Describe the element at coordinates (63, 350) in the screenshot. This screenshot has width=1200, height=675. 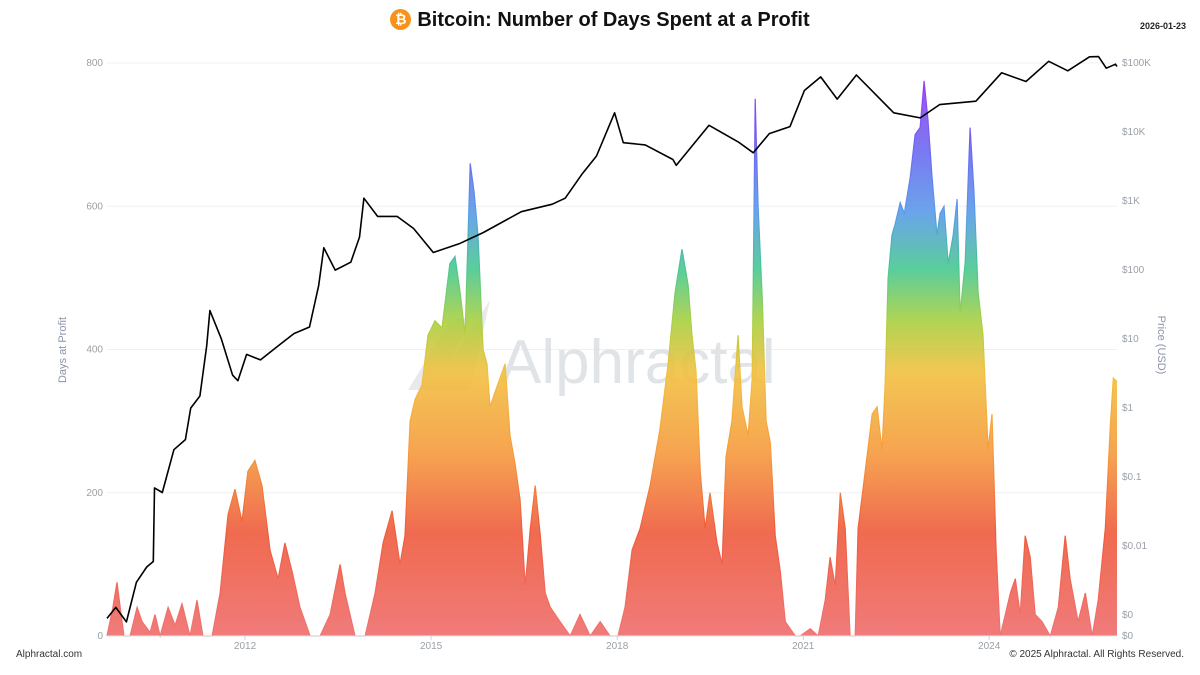
I see `y-axis-left-label: Days at Profit` at that location.